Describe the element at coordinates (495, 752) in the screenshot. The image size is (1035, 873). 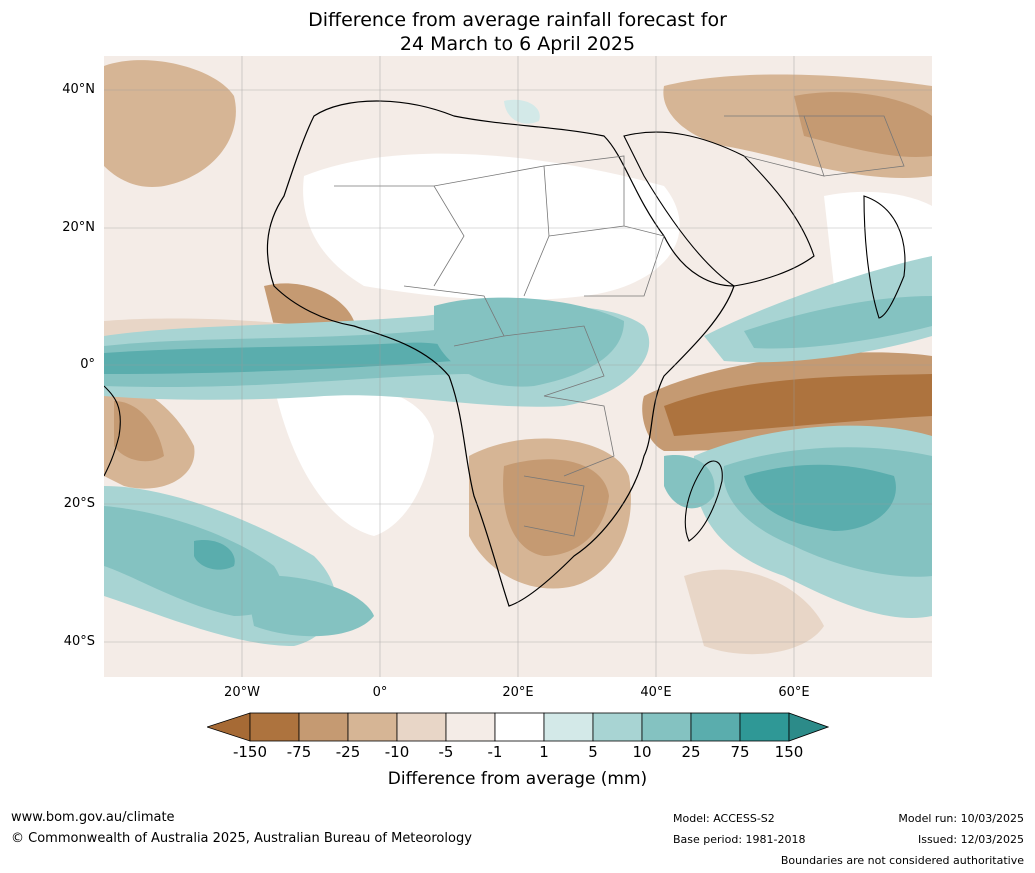
I see `colorbar-tick-minus-1: -1` at that location.